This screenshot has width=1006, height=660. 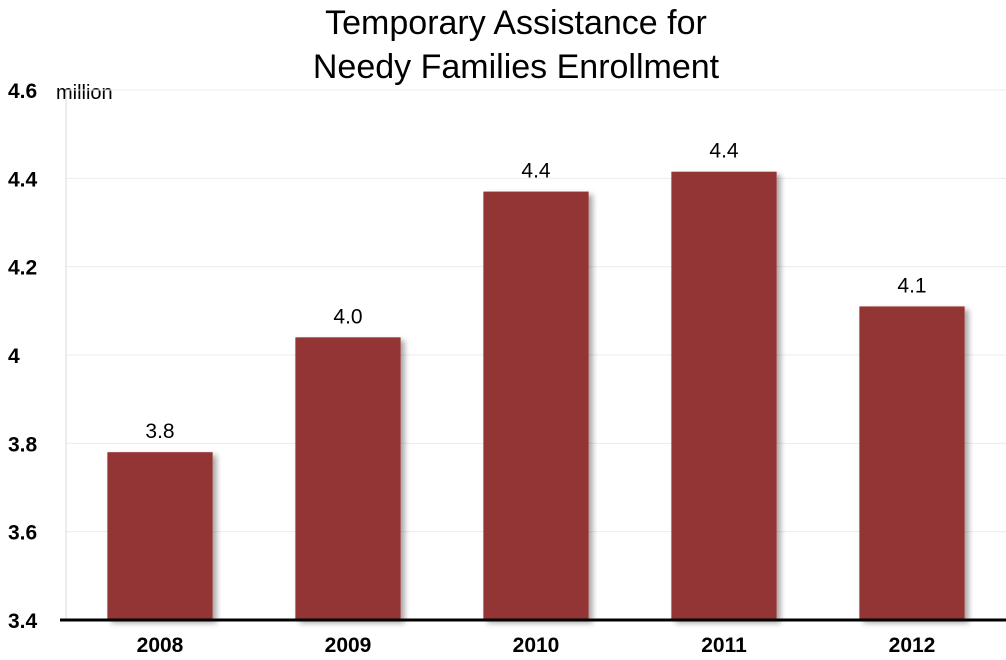 I want to click on bar-2009, so click(x=348, y=478).